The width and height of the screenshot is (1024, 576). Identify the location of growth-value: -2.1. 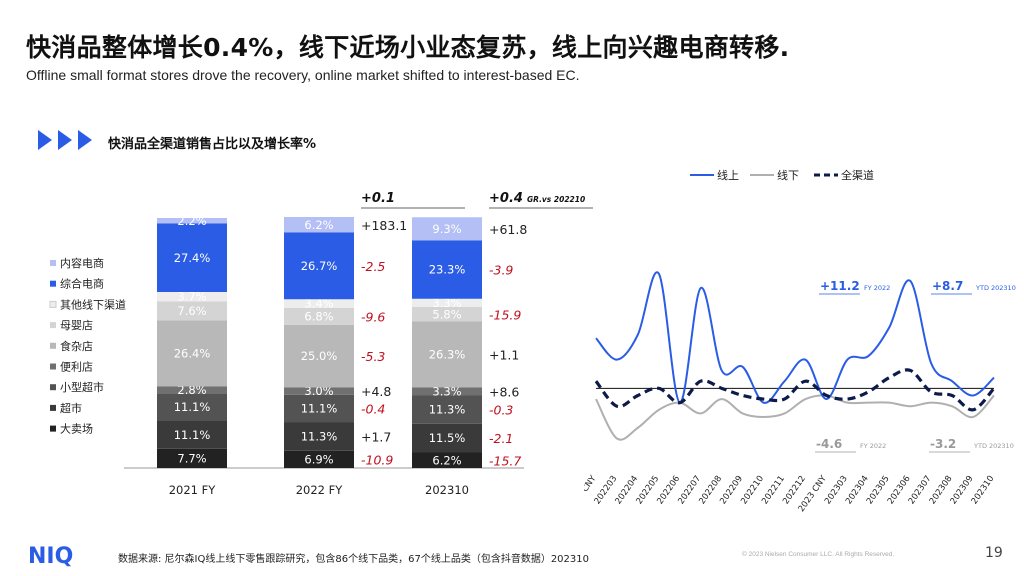
(501, 438).